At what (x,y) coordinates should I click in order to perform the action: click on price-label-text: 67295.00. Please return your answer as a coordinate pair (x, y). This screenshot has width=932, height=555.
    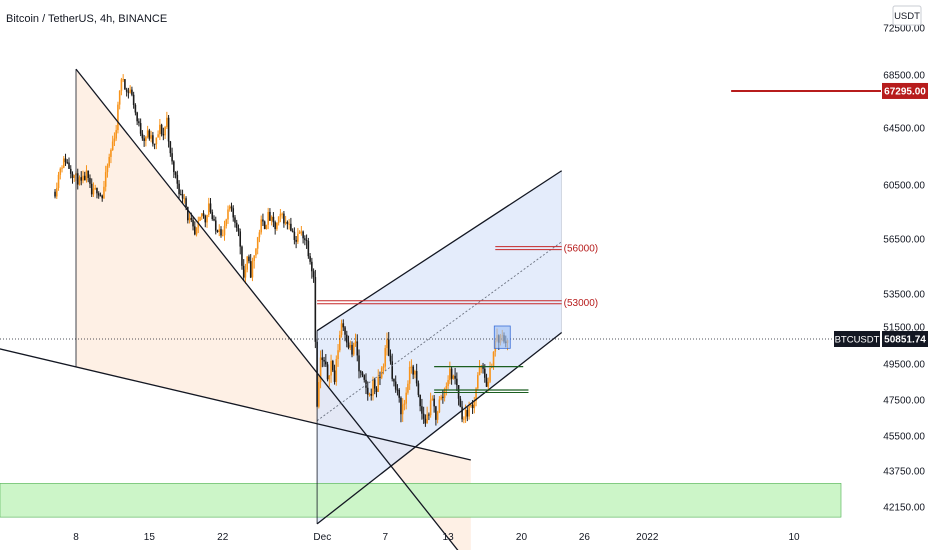
    Looking at the image, I should click on (905, 91).